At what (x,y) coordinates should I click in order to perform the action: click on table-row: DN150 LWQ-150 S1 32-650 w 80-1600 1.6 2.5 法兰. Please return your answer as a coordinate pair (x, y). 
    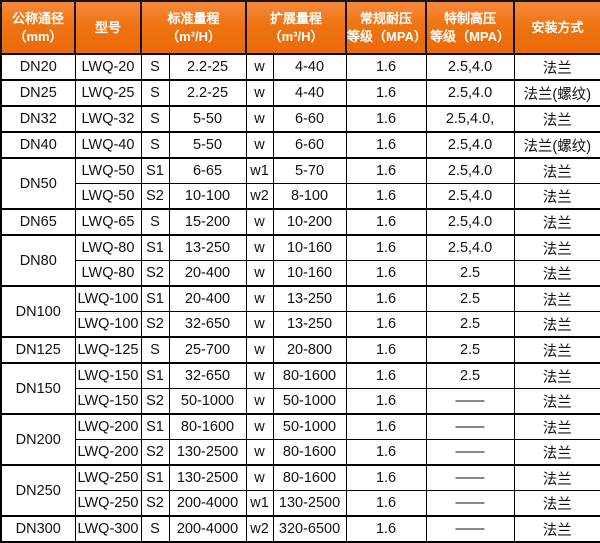
    Looking at the image, I should click on (300, 388).